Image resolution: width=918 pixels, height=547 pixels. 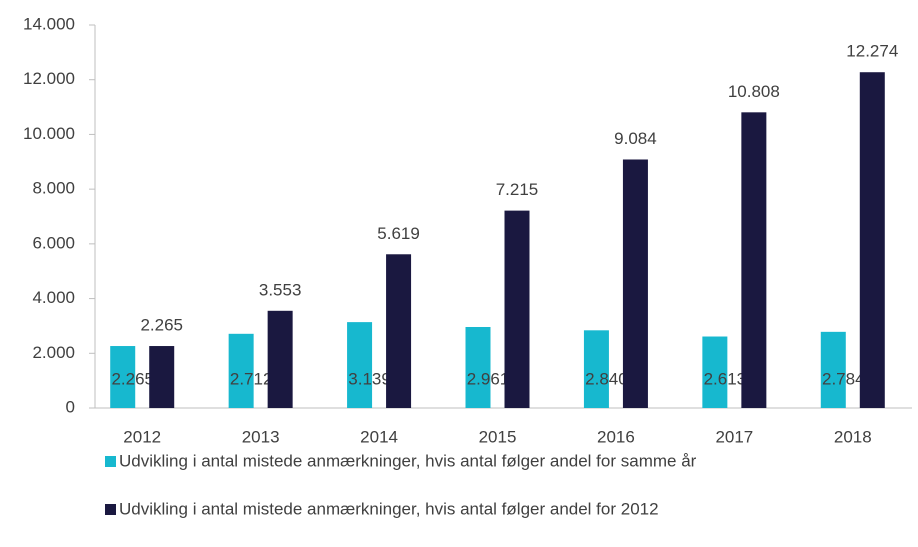 What do you see at coordinates (853, 436) in the screenshot?
I see `x-tick-label: 2018` at bounding box center [853, 436].